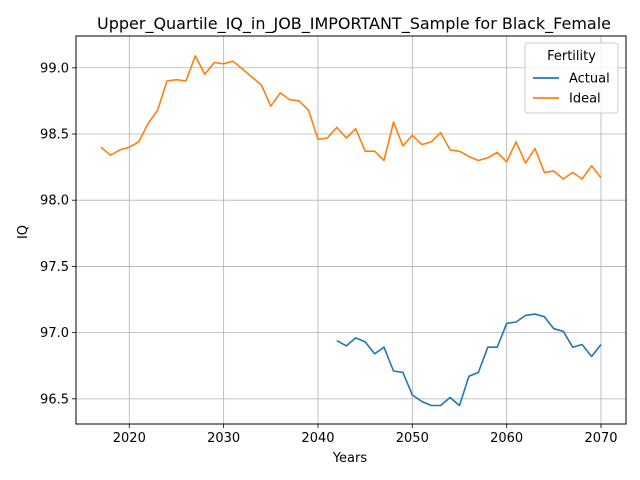 Image resolution: width=640 pixels, height=480 pixels. I want to click on y-tick-label: 98.0, so click(54, 201).